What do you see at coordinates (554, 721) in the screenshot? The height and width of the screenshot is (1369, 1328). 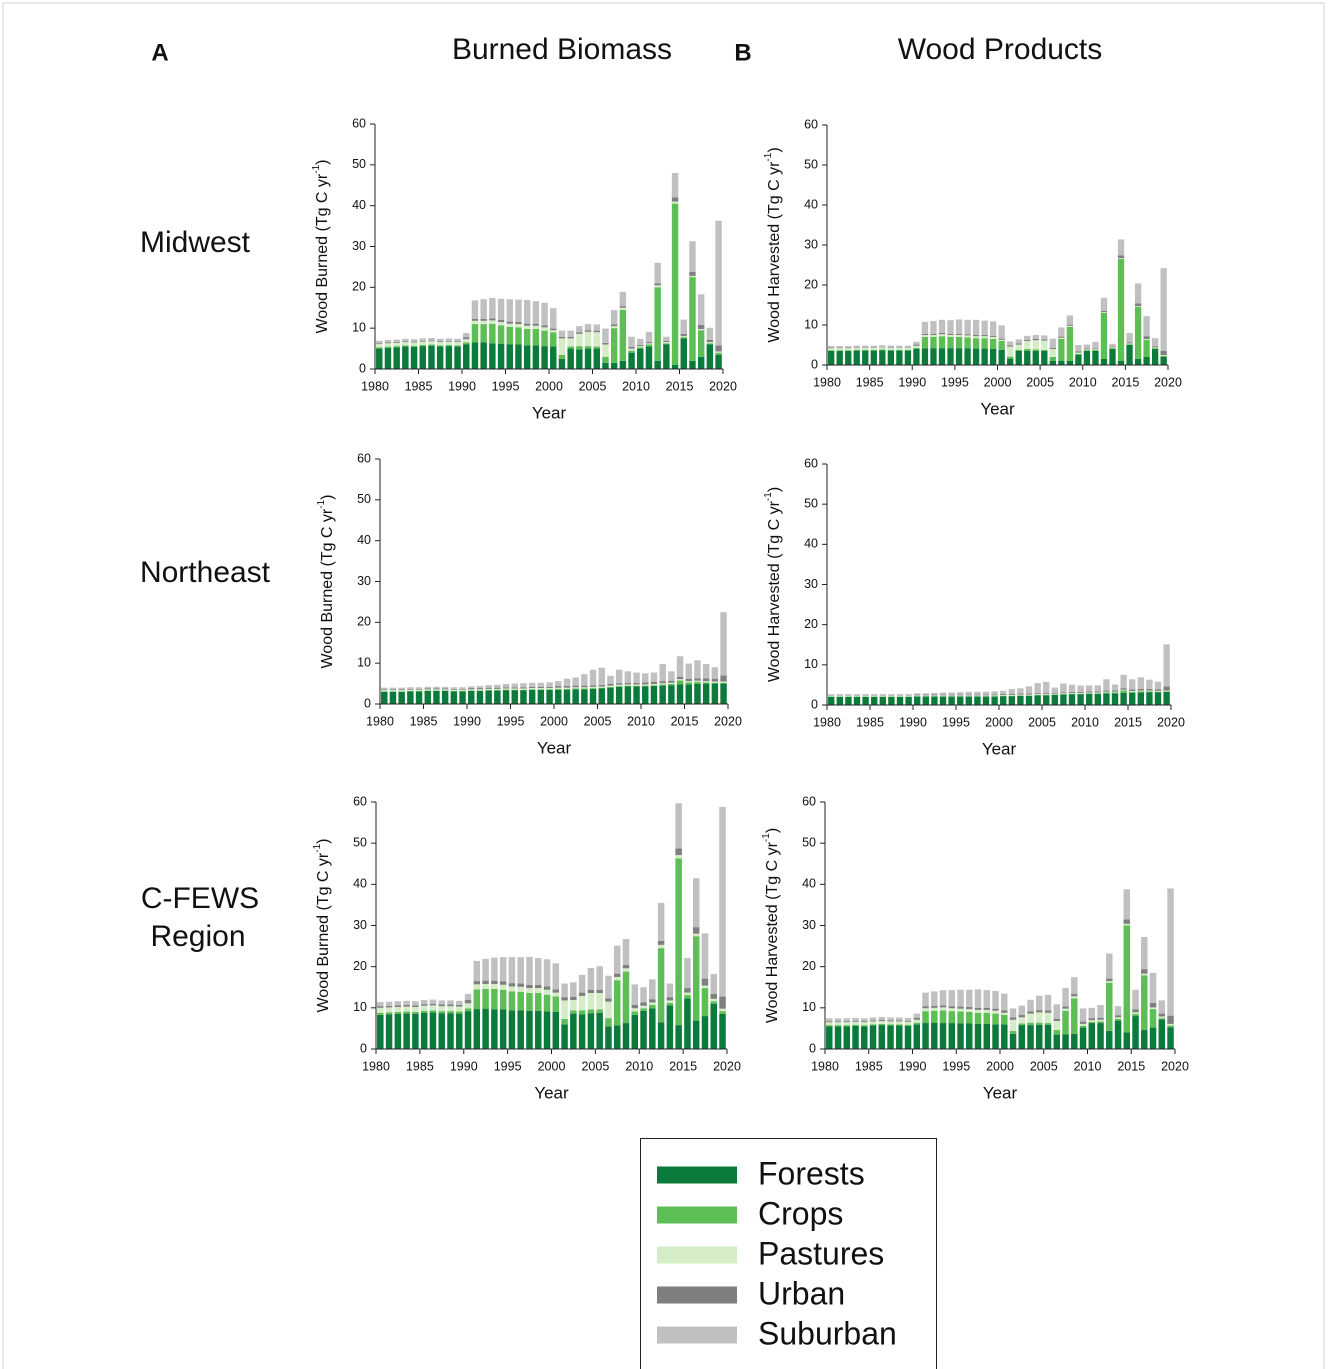 I see `x-tick-label: 2000` at bounding box center [554, 721].